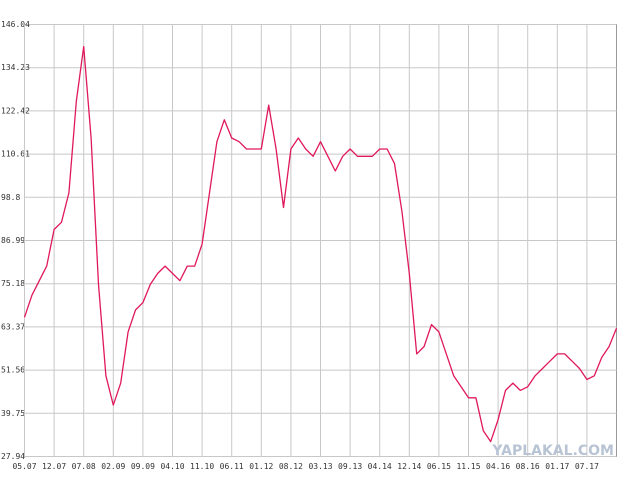  Describe the element at coordinates (15, 154) in the screenshot. I see `y-tick-label: 110.61` at that location.